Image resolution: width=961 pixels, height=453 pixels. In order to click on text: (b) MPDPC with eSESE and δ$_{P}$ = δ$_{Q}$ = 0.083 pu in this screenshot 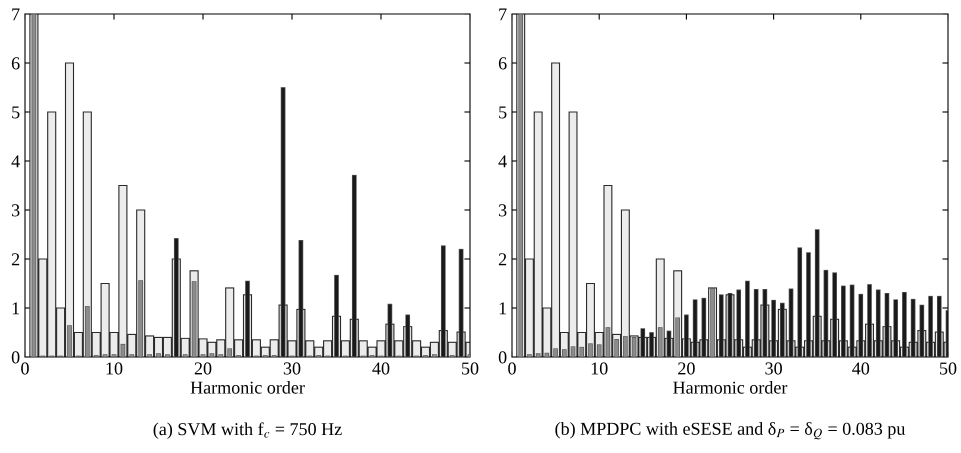, I will do `click(730, 431)`.